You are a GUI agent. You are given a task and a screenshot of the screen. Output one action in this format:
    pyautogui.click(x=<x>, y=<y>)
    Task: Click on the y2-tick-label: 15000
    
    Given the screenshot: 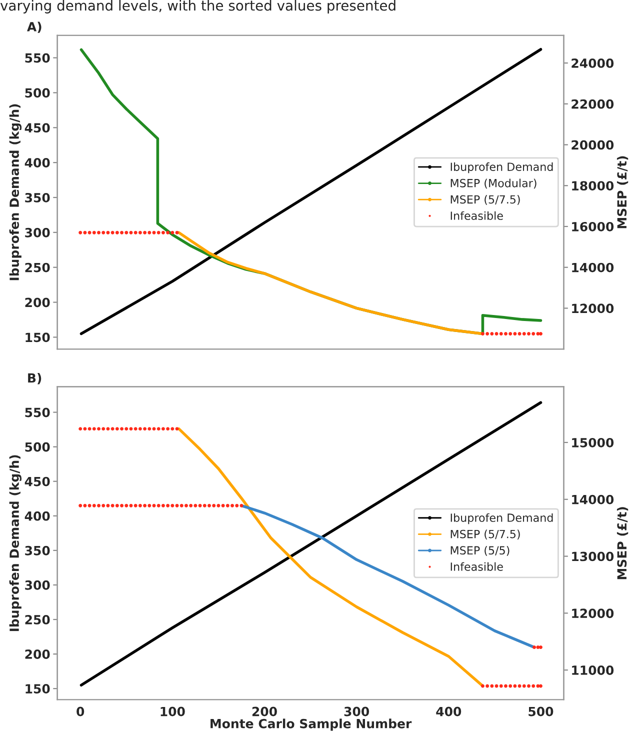 What is the action you would take?
    pyautogui.click(x=593, y=443)
    